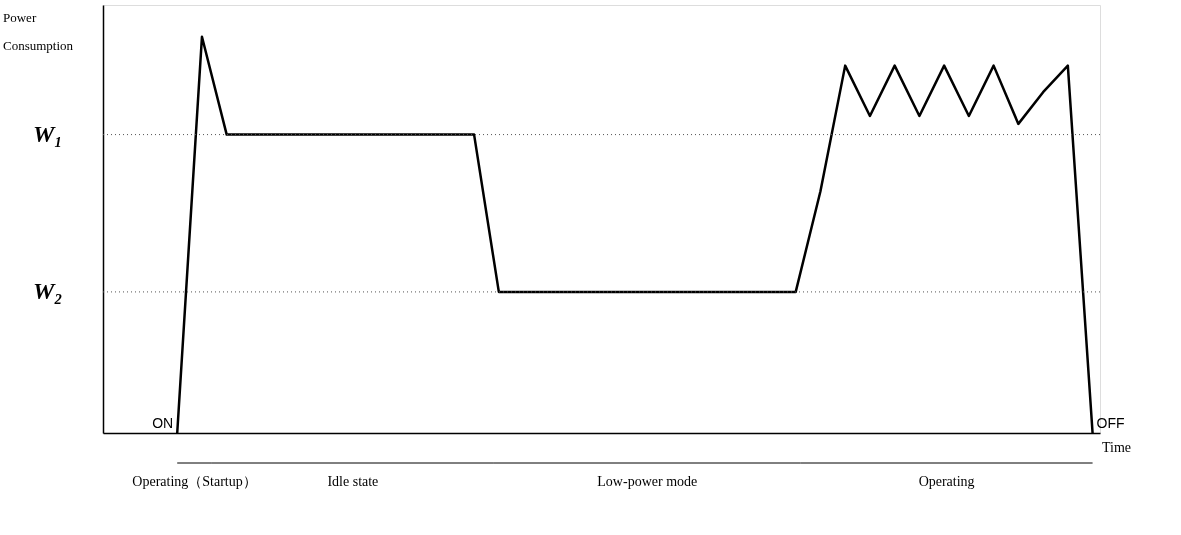 The image size is (1181, 535). What do you see at coordinates (163, 423) in the screenshot?
I see `annotation: ON` at bounding box center [163, 423].